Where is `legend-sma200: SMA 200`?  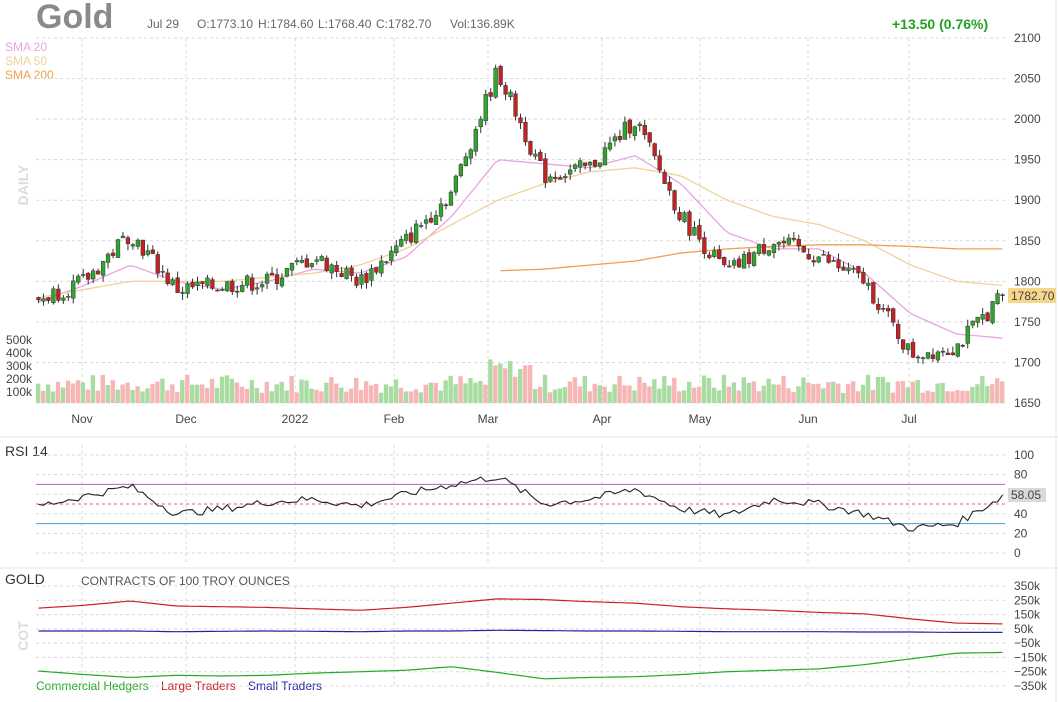 legend-sma200: SMA 200 is located at coordinates (29, 75).